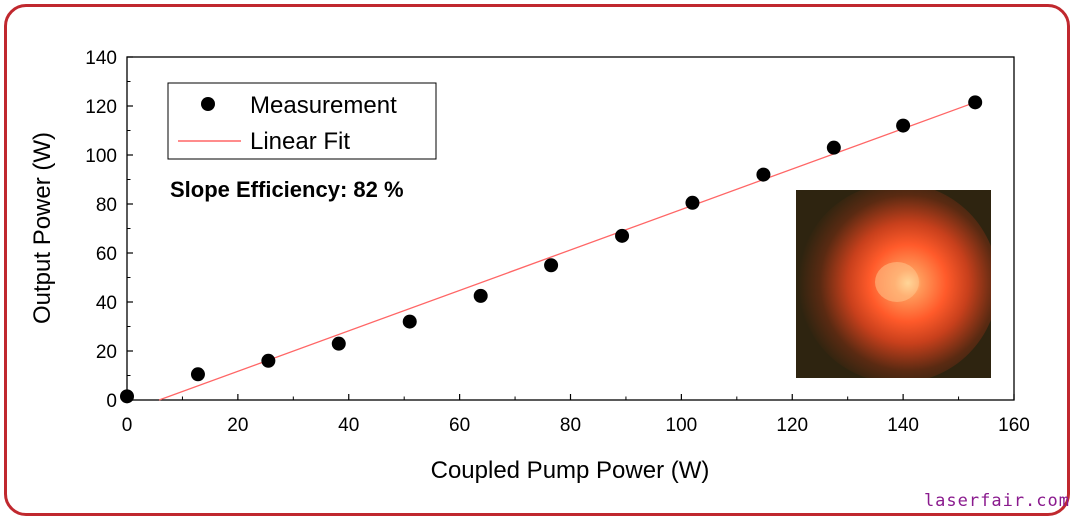 The height and width of the screenshot is (527, 1080). I want to click on x-axis-label: Coupled Pump Power (W), so click(570, 470).